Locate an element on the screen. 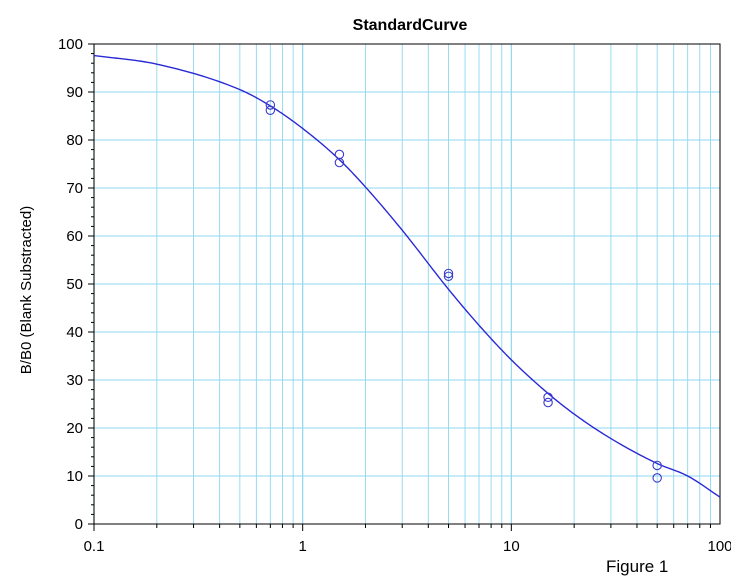  y-tick-label: 80 is located at coordinates (74, 140).